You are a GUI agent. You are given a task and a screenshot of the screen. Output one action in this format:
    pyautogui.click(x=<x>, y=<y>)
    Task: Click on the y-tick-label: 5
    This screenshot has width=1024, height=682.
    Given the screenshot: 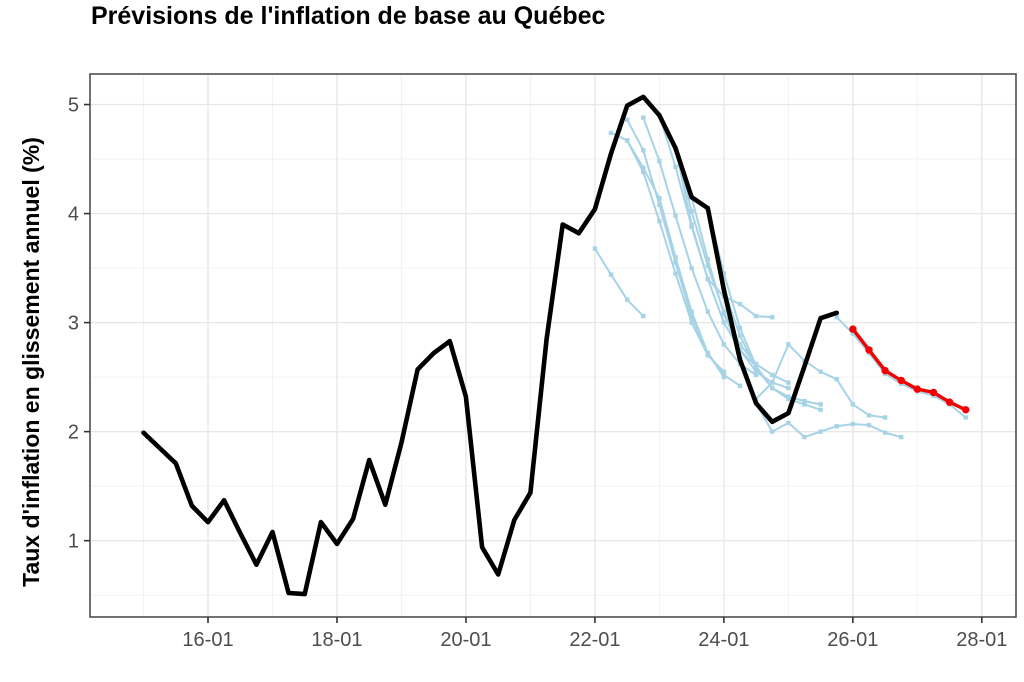 What is the action you would take?
    pyautogui.click(x=73, y=106)
    